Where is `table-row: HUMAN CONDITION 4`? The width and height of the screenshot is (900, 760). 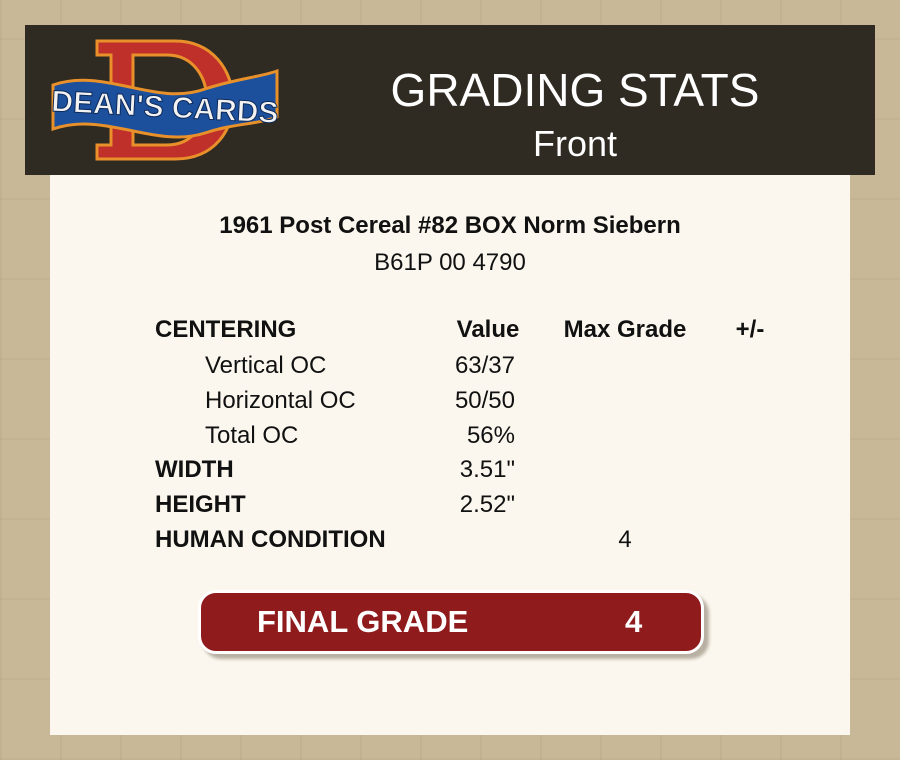 table-row: HUMAN CONDITION 4 is located at coordinates (450, 541).